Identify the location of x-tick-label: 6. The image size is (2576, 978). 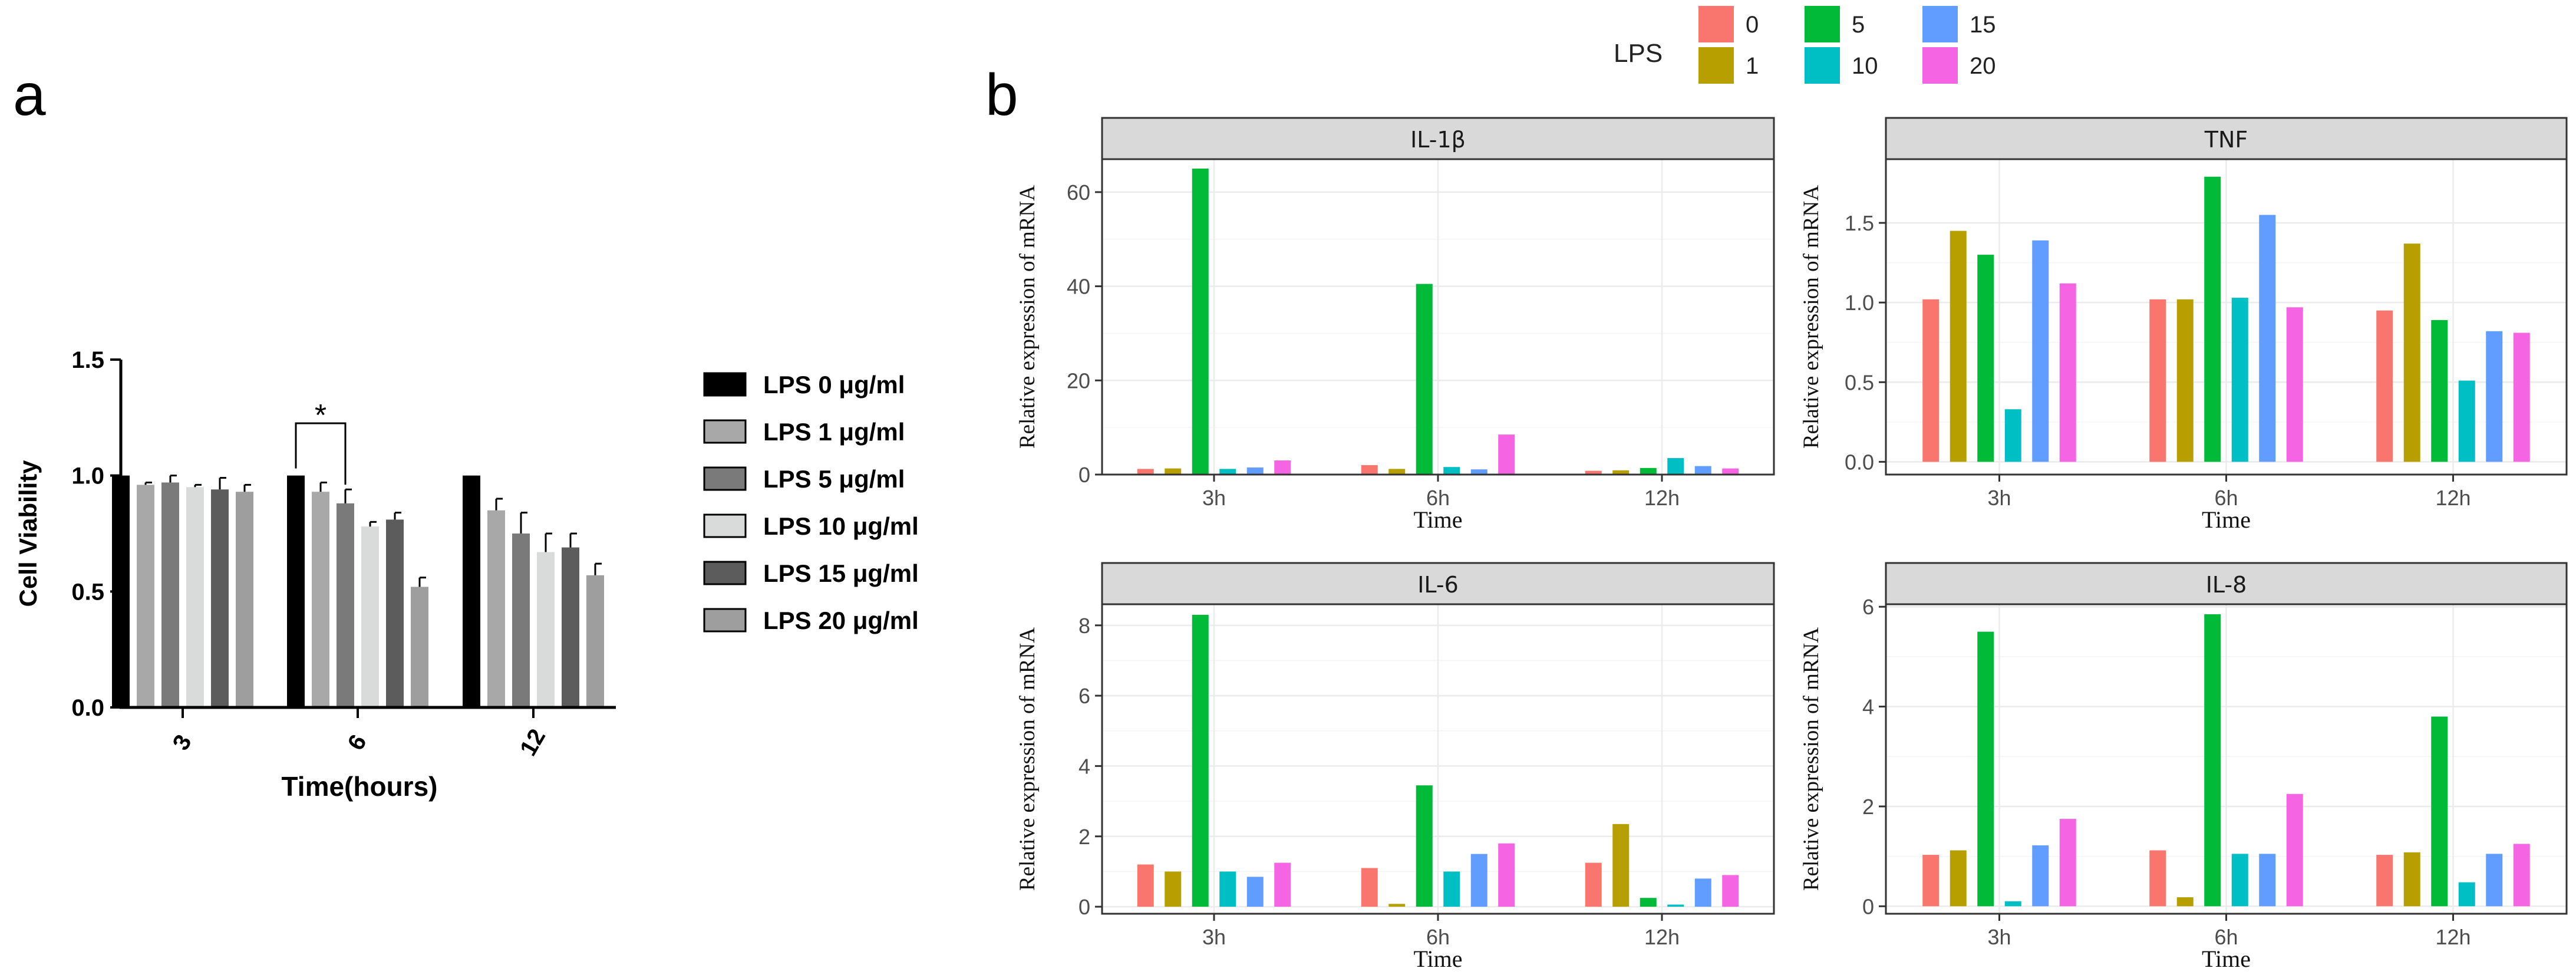
(358, 743).